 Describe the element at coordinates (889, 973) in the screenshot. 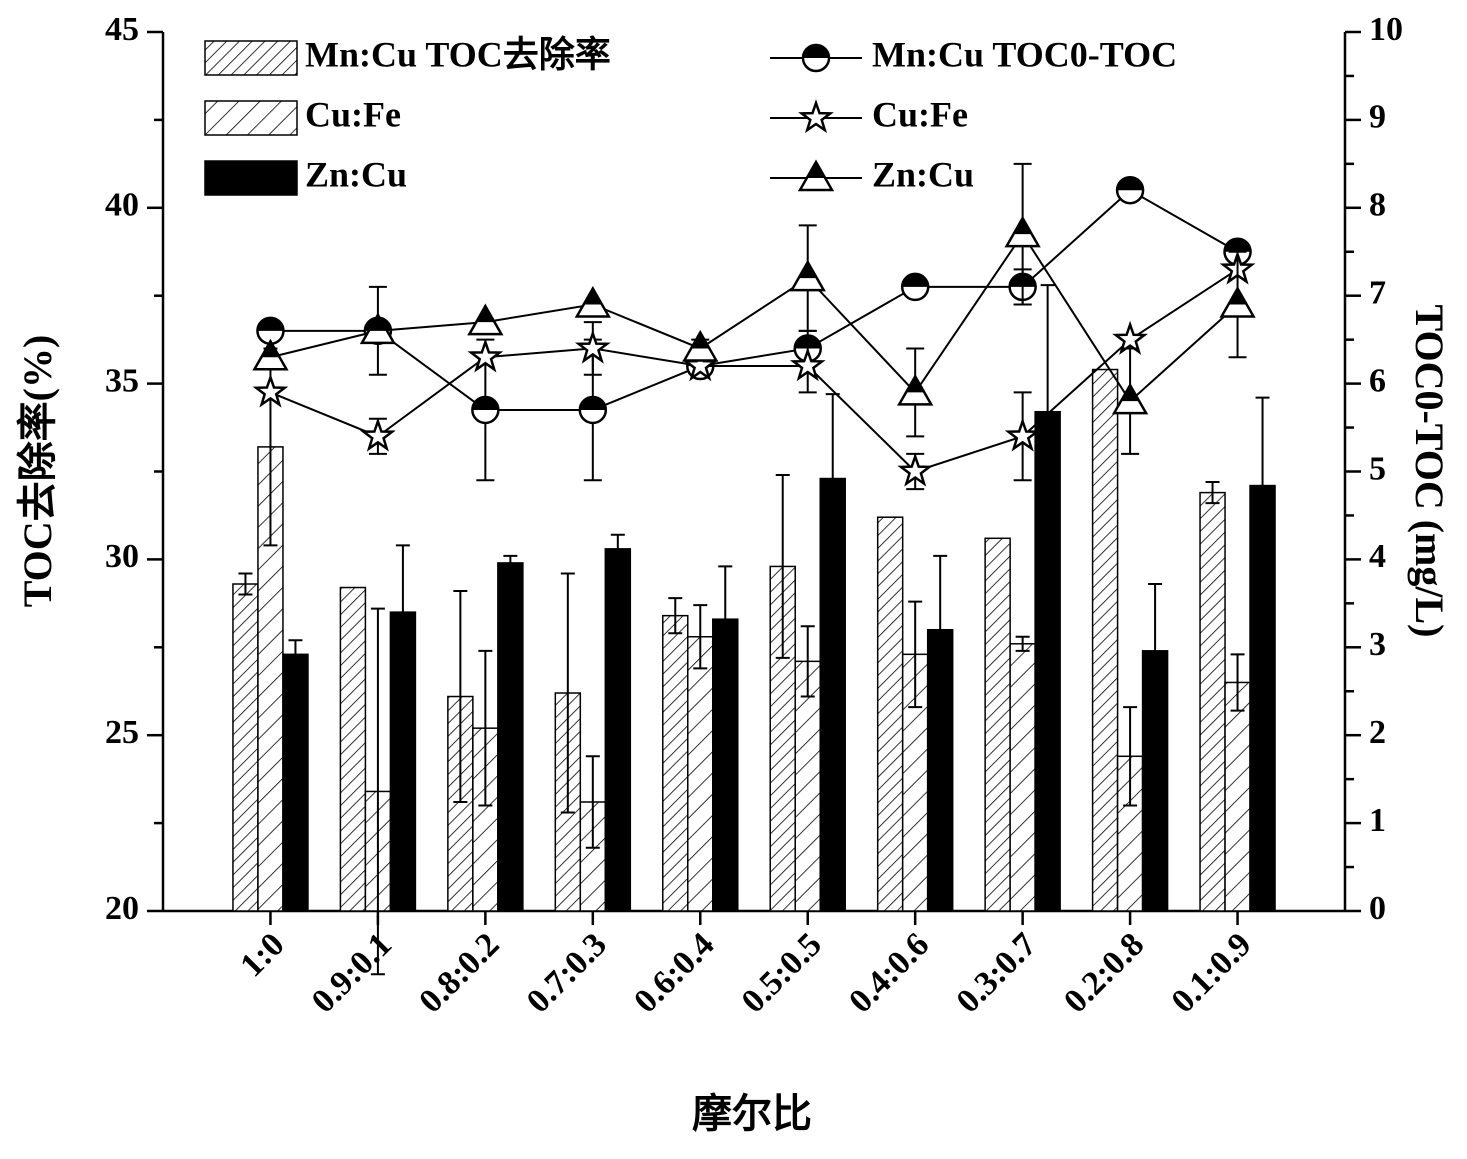

I see `x-tick-label: 0.4:0.6` at that location.